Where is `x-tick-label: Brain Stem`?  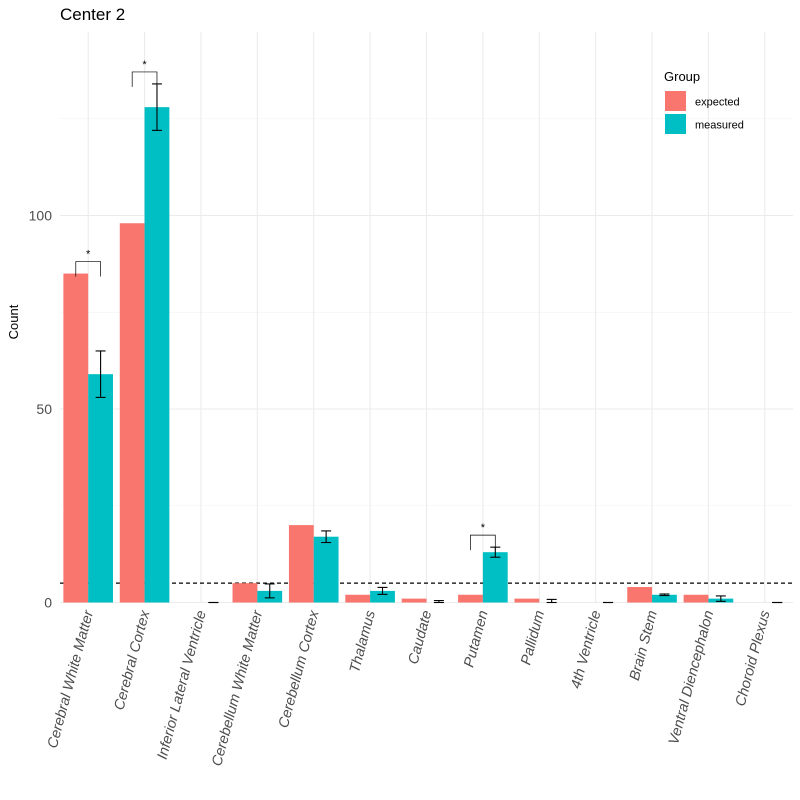 x-tick-label: Brain Stem is located at coordinates (644, 645).